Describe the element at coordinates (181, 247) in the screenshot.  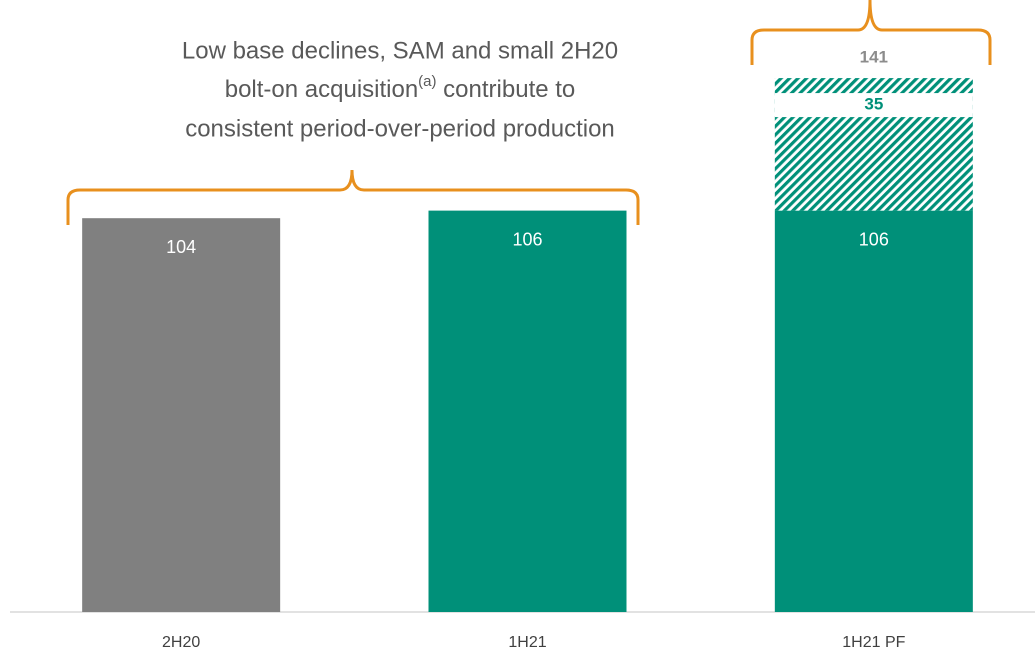
I see `value-label: 104` at that location.